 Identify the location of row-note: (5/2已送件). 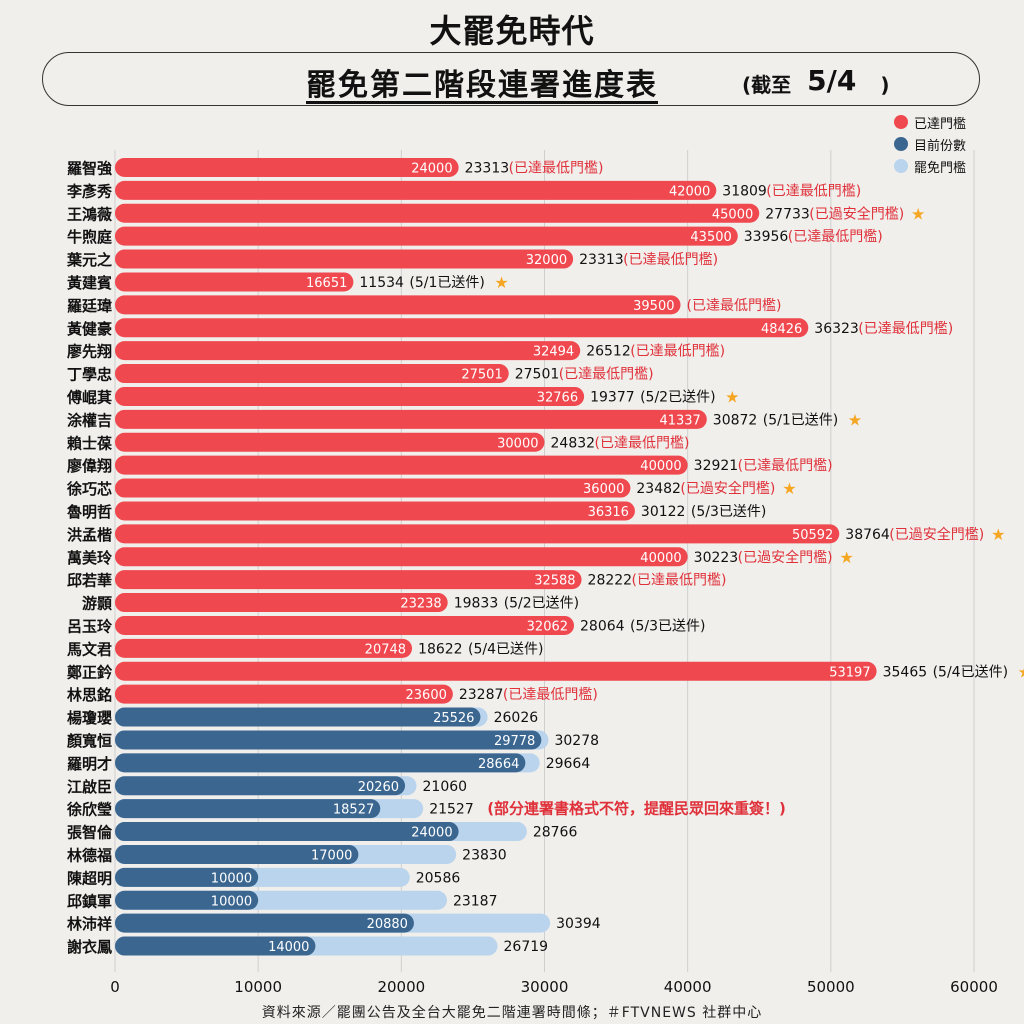
(677, 397).